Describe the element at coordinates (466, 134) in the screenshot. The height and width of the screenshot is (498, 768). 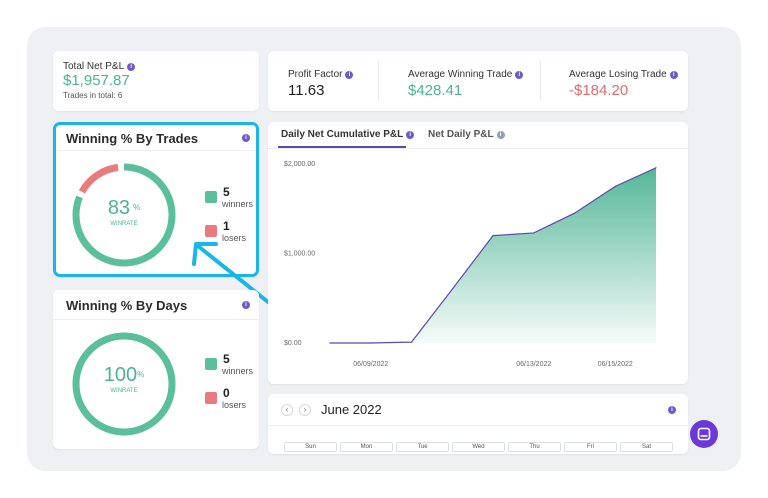
I see `tab-net-daily: Net Daily P&L i` at that location.